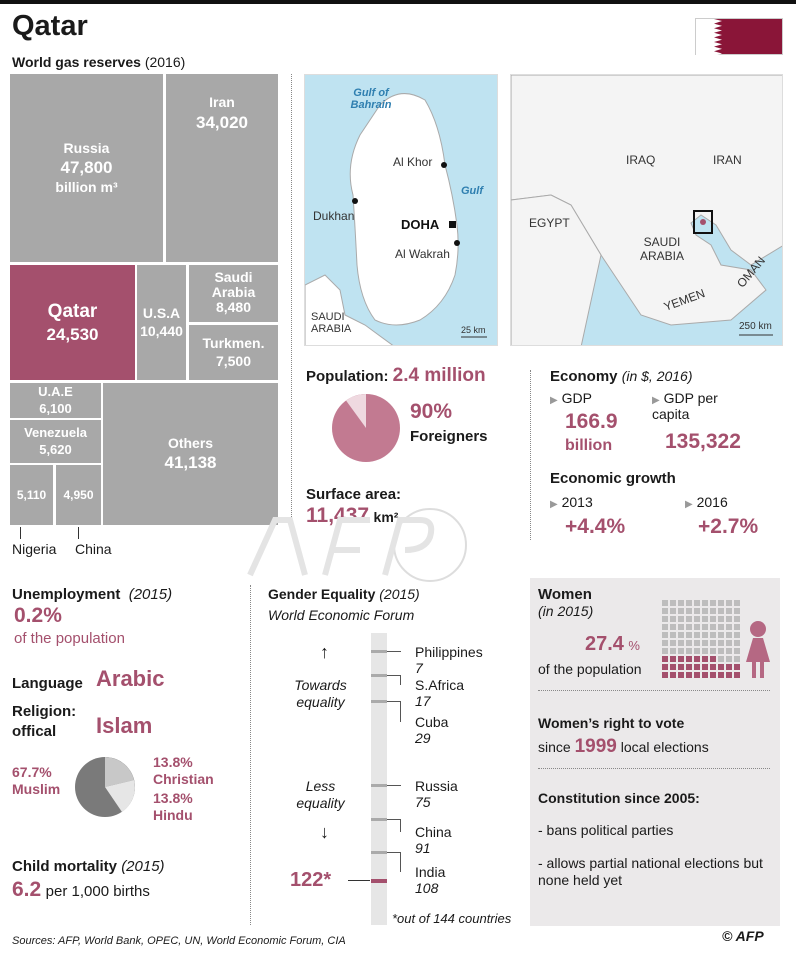 The width and height of the screenshot is (796, 960). Describe the element at coordinates (439, 693) in the screenshot. I see `gender-country: S.Africa 17` at that location.